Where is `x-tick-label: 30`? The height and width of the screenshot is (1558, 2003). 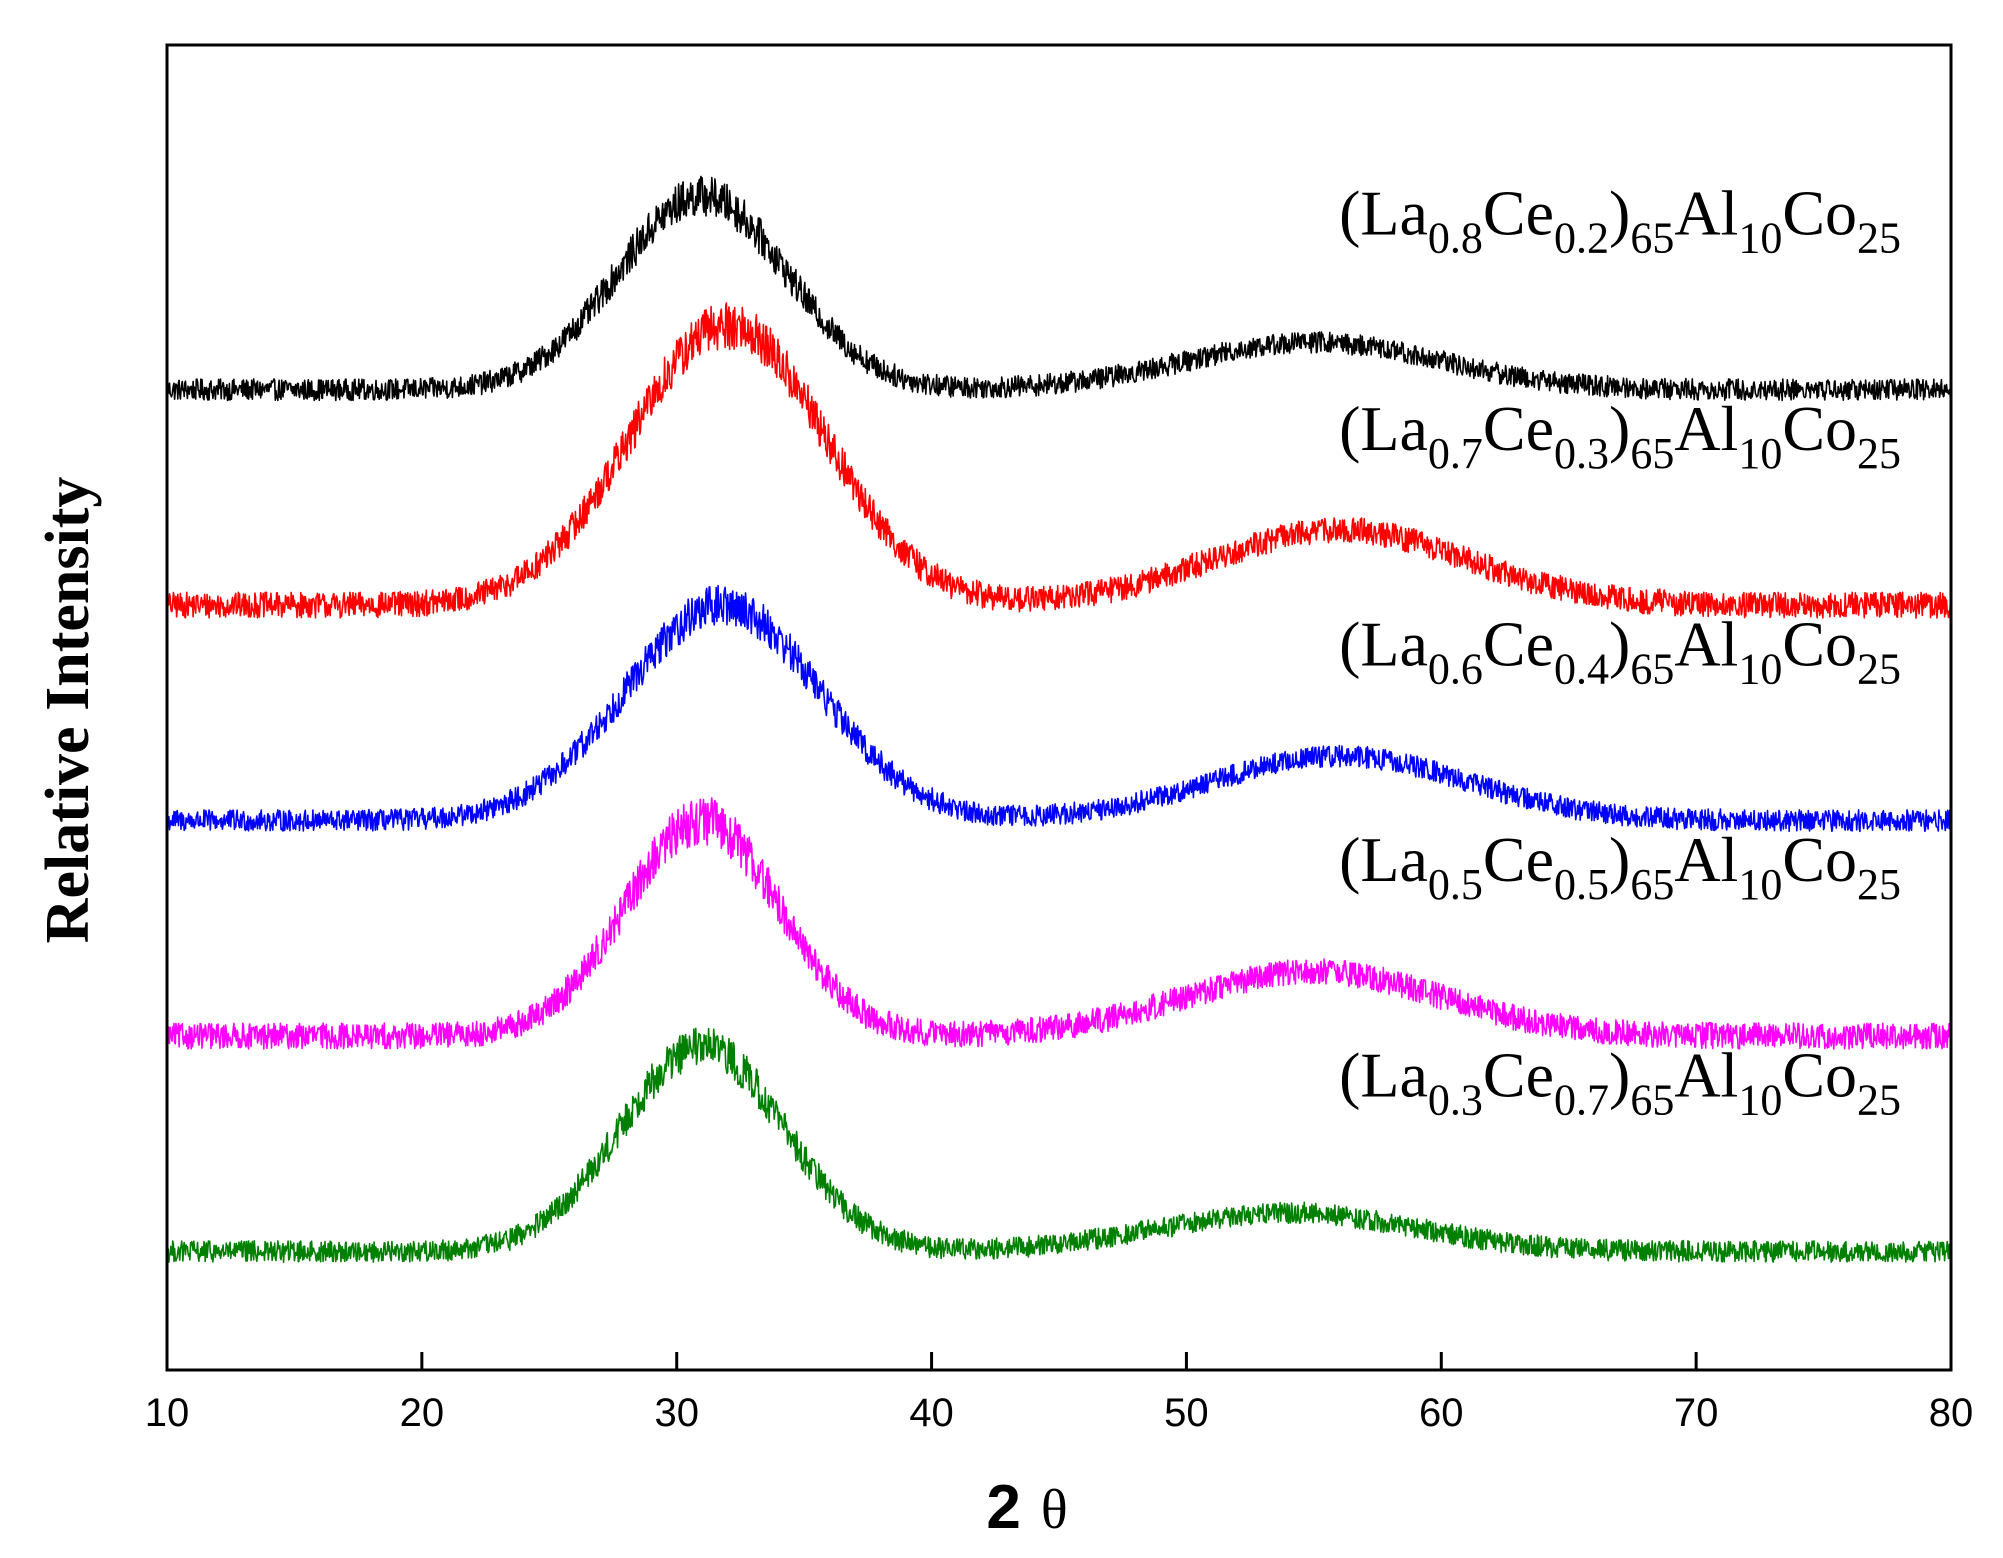
x-tick-label: 30 is located at coordinates (676, 1413).